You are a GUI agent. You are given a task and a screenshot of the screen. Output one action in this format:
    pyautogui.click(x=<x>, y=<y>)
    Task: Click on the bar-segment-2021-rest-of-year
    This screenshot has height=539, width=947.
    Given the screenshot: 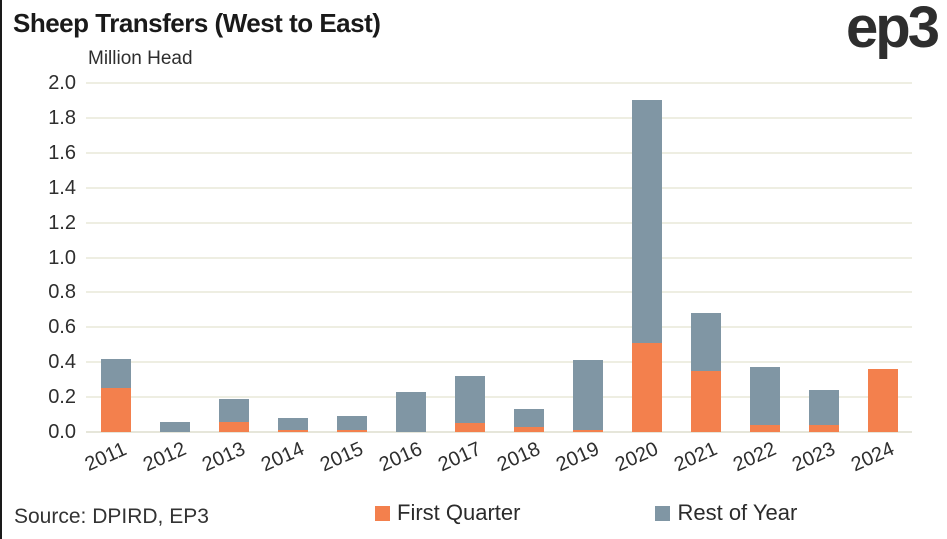 What is the action you would take?
    pyautogui.click(x=705, y=342)
    